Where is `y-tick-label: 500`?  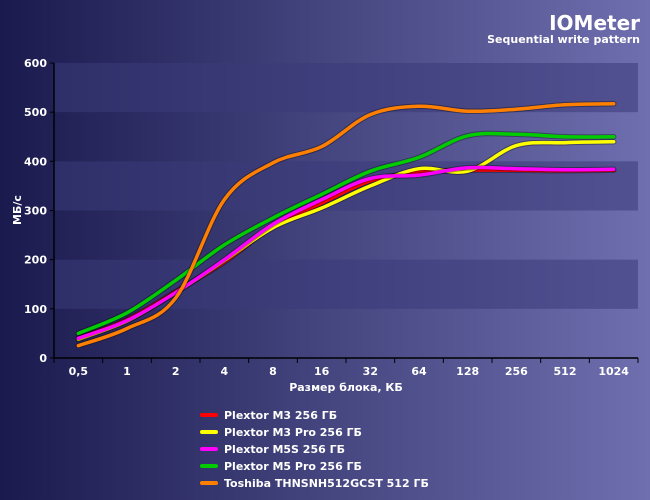 y-tick-label: 500 is located at coordinates (35, 112).